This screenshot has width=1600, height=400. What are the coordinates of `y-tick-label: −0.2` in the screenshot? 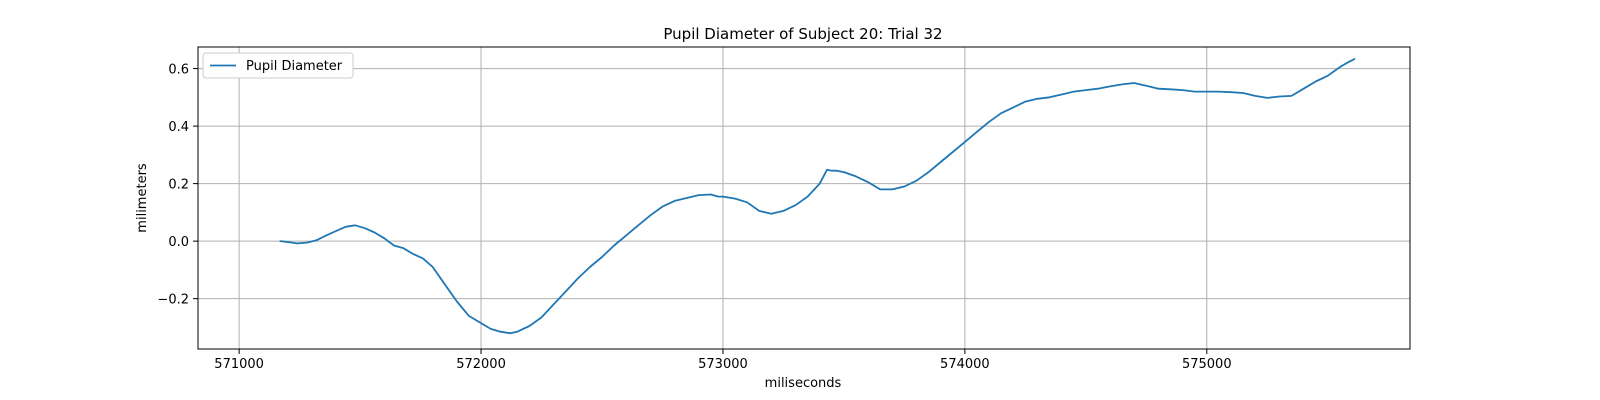 It's located at (173, 300).